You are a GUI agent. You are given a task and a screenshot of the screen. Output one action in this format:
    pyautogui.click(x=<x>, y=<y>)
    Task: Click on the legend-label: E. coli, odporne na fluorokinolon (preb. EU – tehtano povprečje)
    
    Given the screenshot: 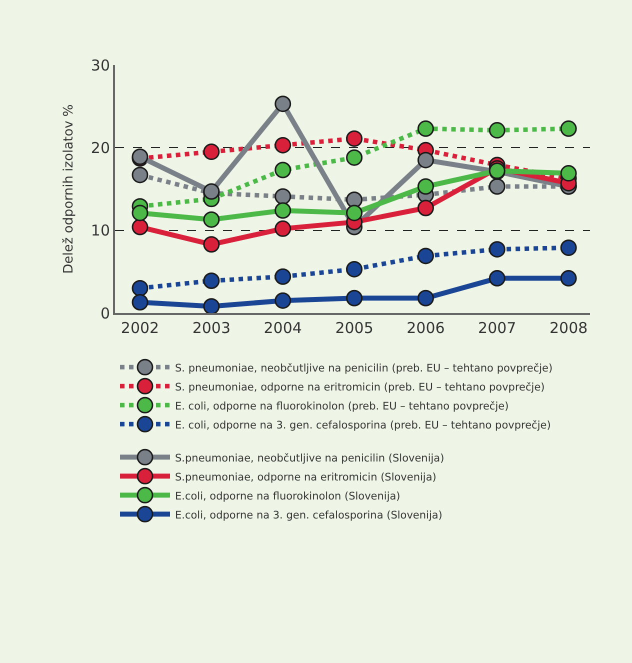 What is the action you would take?
    pyautogui.click(x=342, y=406)
    